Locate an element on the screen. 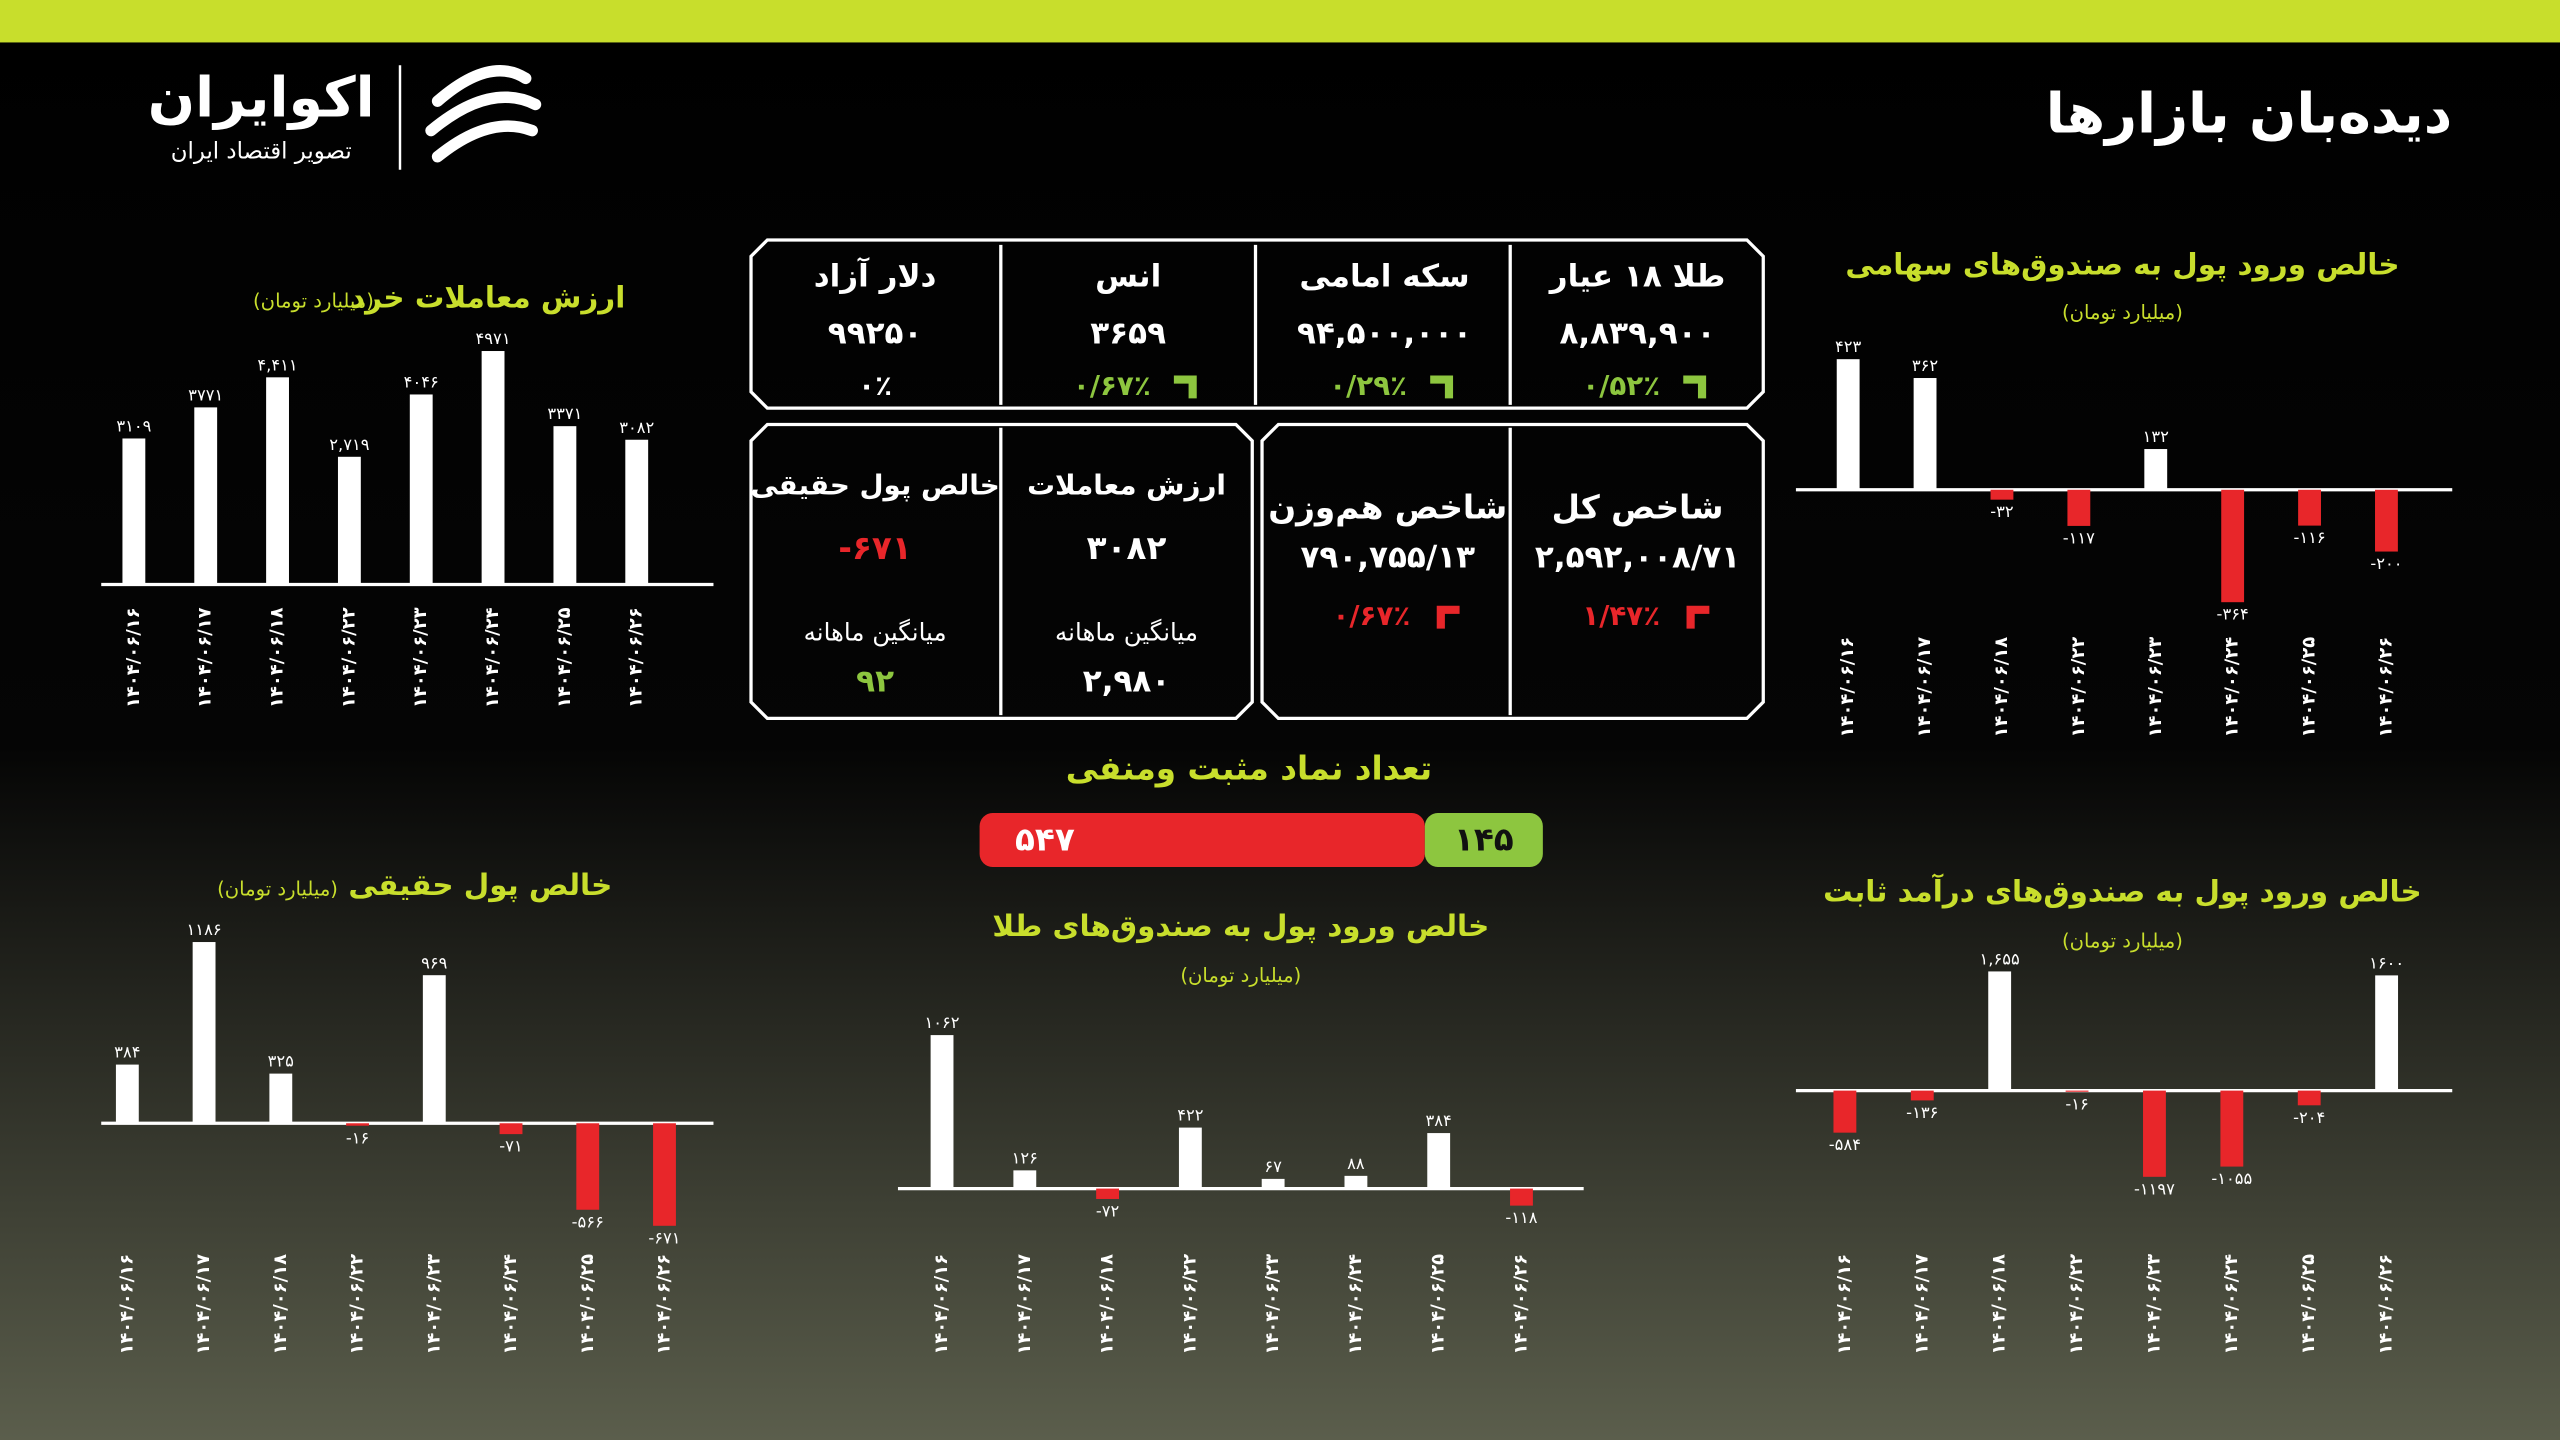 The height and width of the screenshot is (1440, 2560). index-name: شاخص کل is located at coordinates (1638, 507).